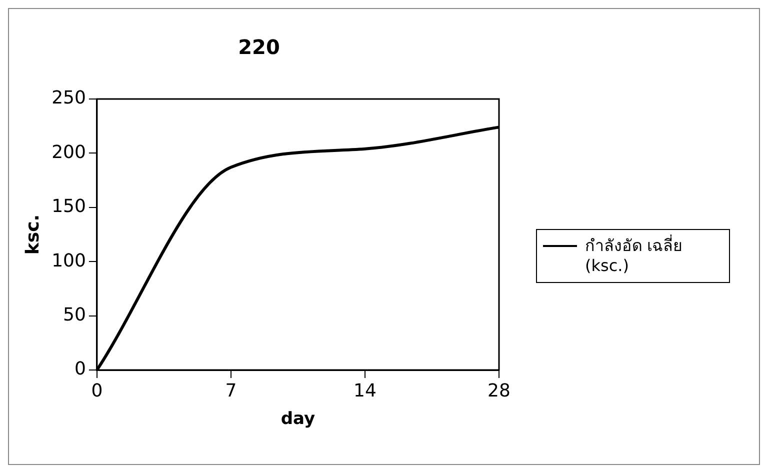 The width and height of the screenshot is (770, 476). I want to click on y-tick-label: 50, so click(74, 315).